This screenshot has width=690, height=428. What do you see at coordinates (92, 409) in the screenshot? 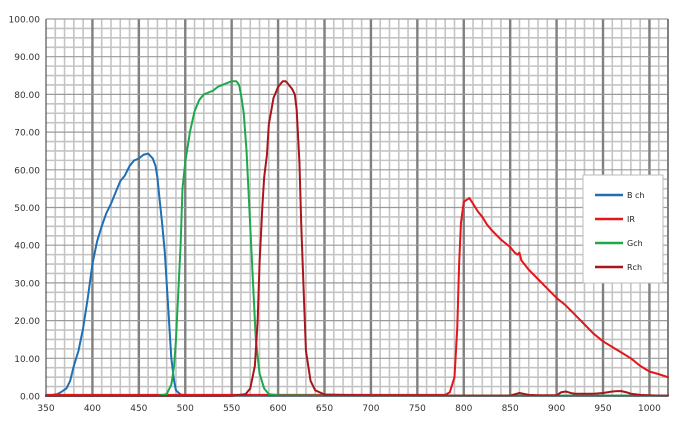
I see `x-tick-label: 400` at bounding box center [92, 409].